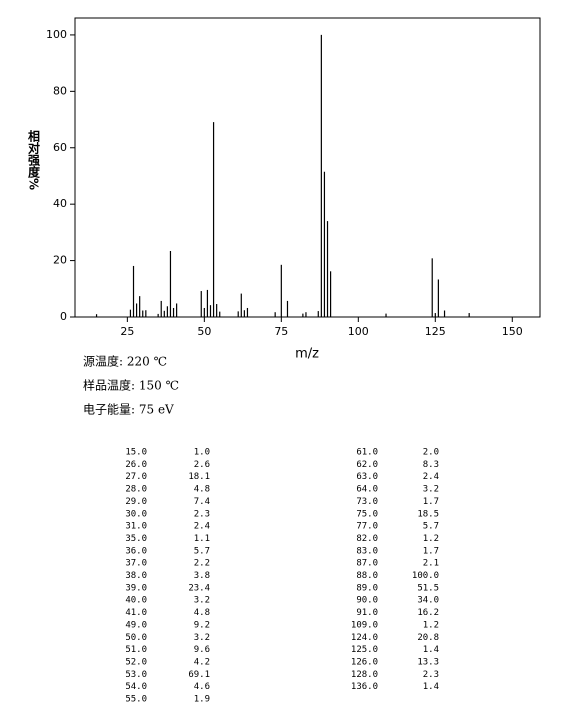 This screenshot has height=723, width=570. Describe the element at coordinates (63, 316) in the screenshot. I see `y-tick-label: 0` at that location.